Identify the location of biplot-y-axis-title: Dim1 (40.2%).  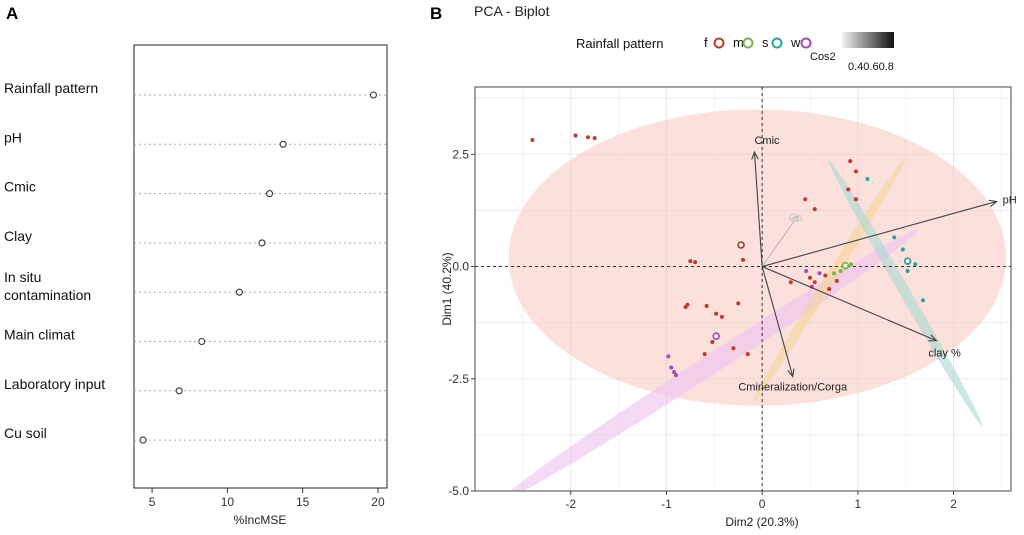
(447, 288).